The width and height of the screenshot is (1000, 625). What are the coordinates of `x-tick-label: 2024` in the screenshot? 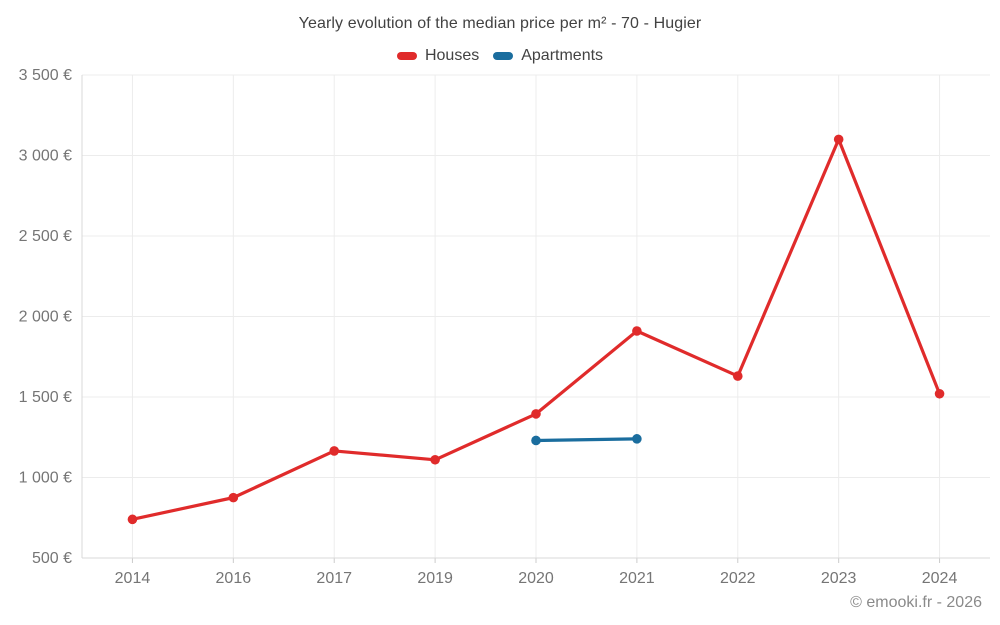 It's located at (940, 578).